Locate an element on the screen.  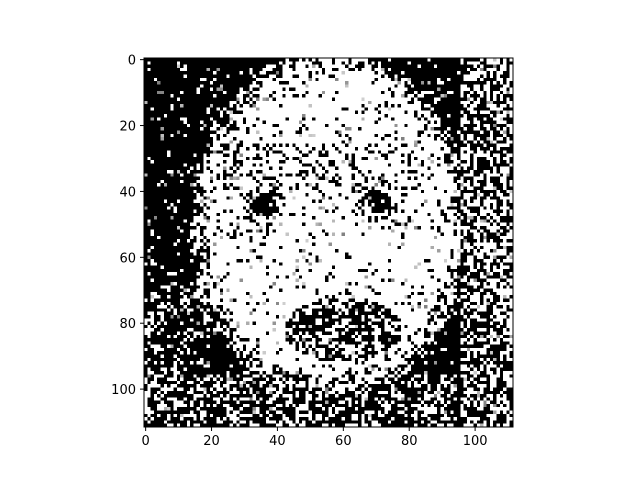
y-tick-label: 60 is located at coordinates (127, 258).